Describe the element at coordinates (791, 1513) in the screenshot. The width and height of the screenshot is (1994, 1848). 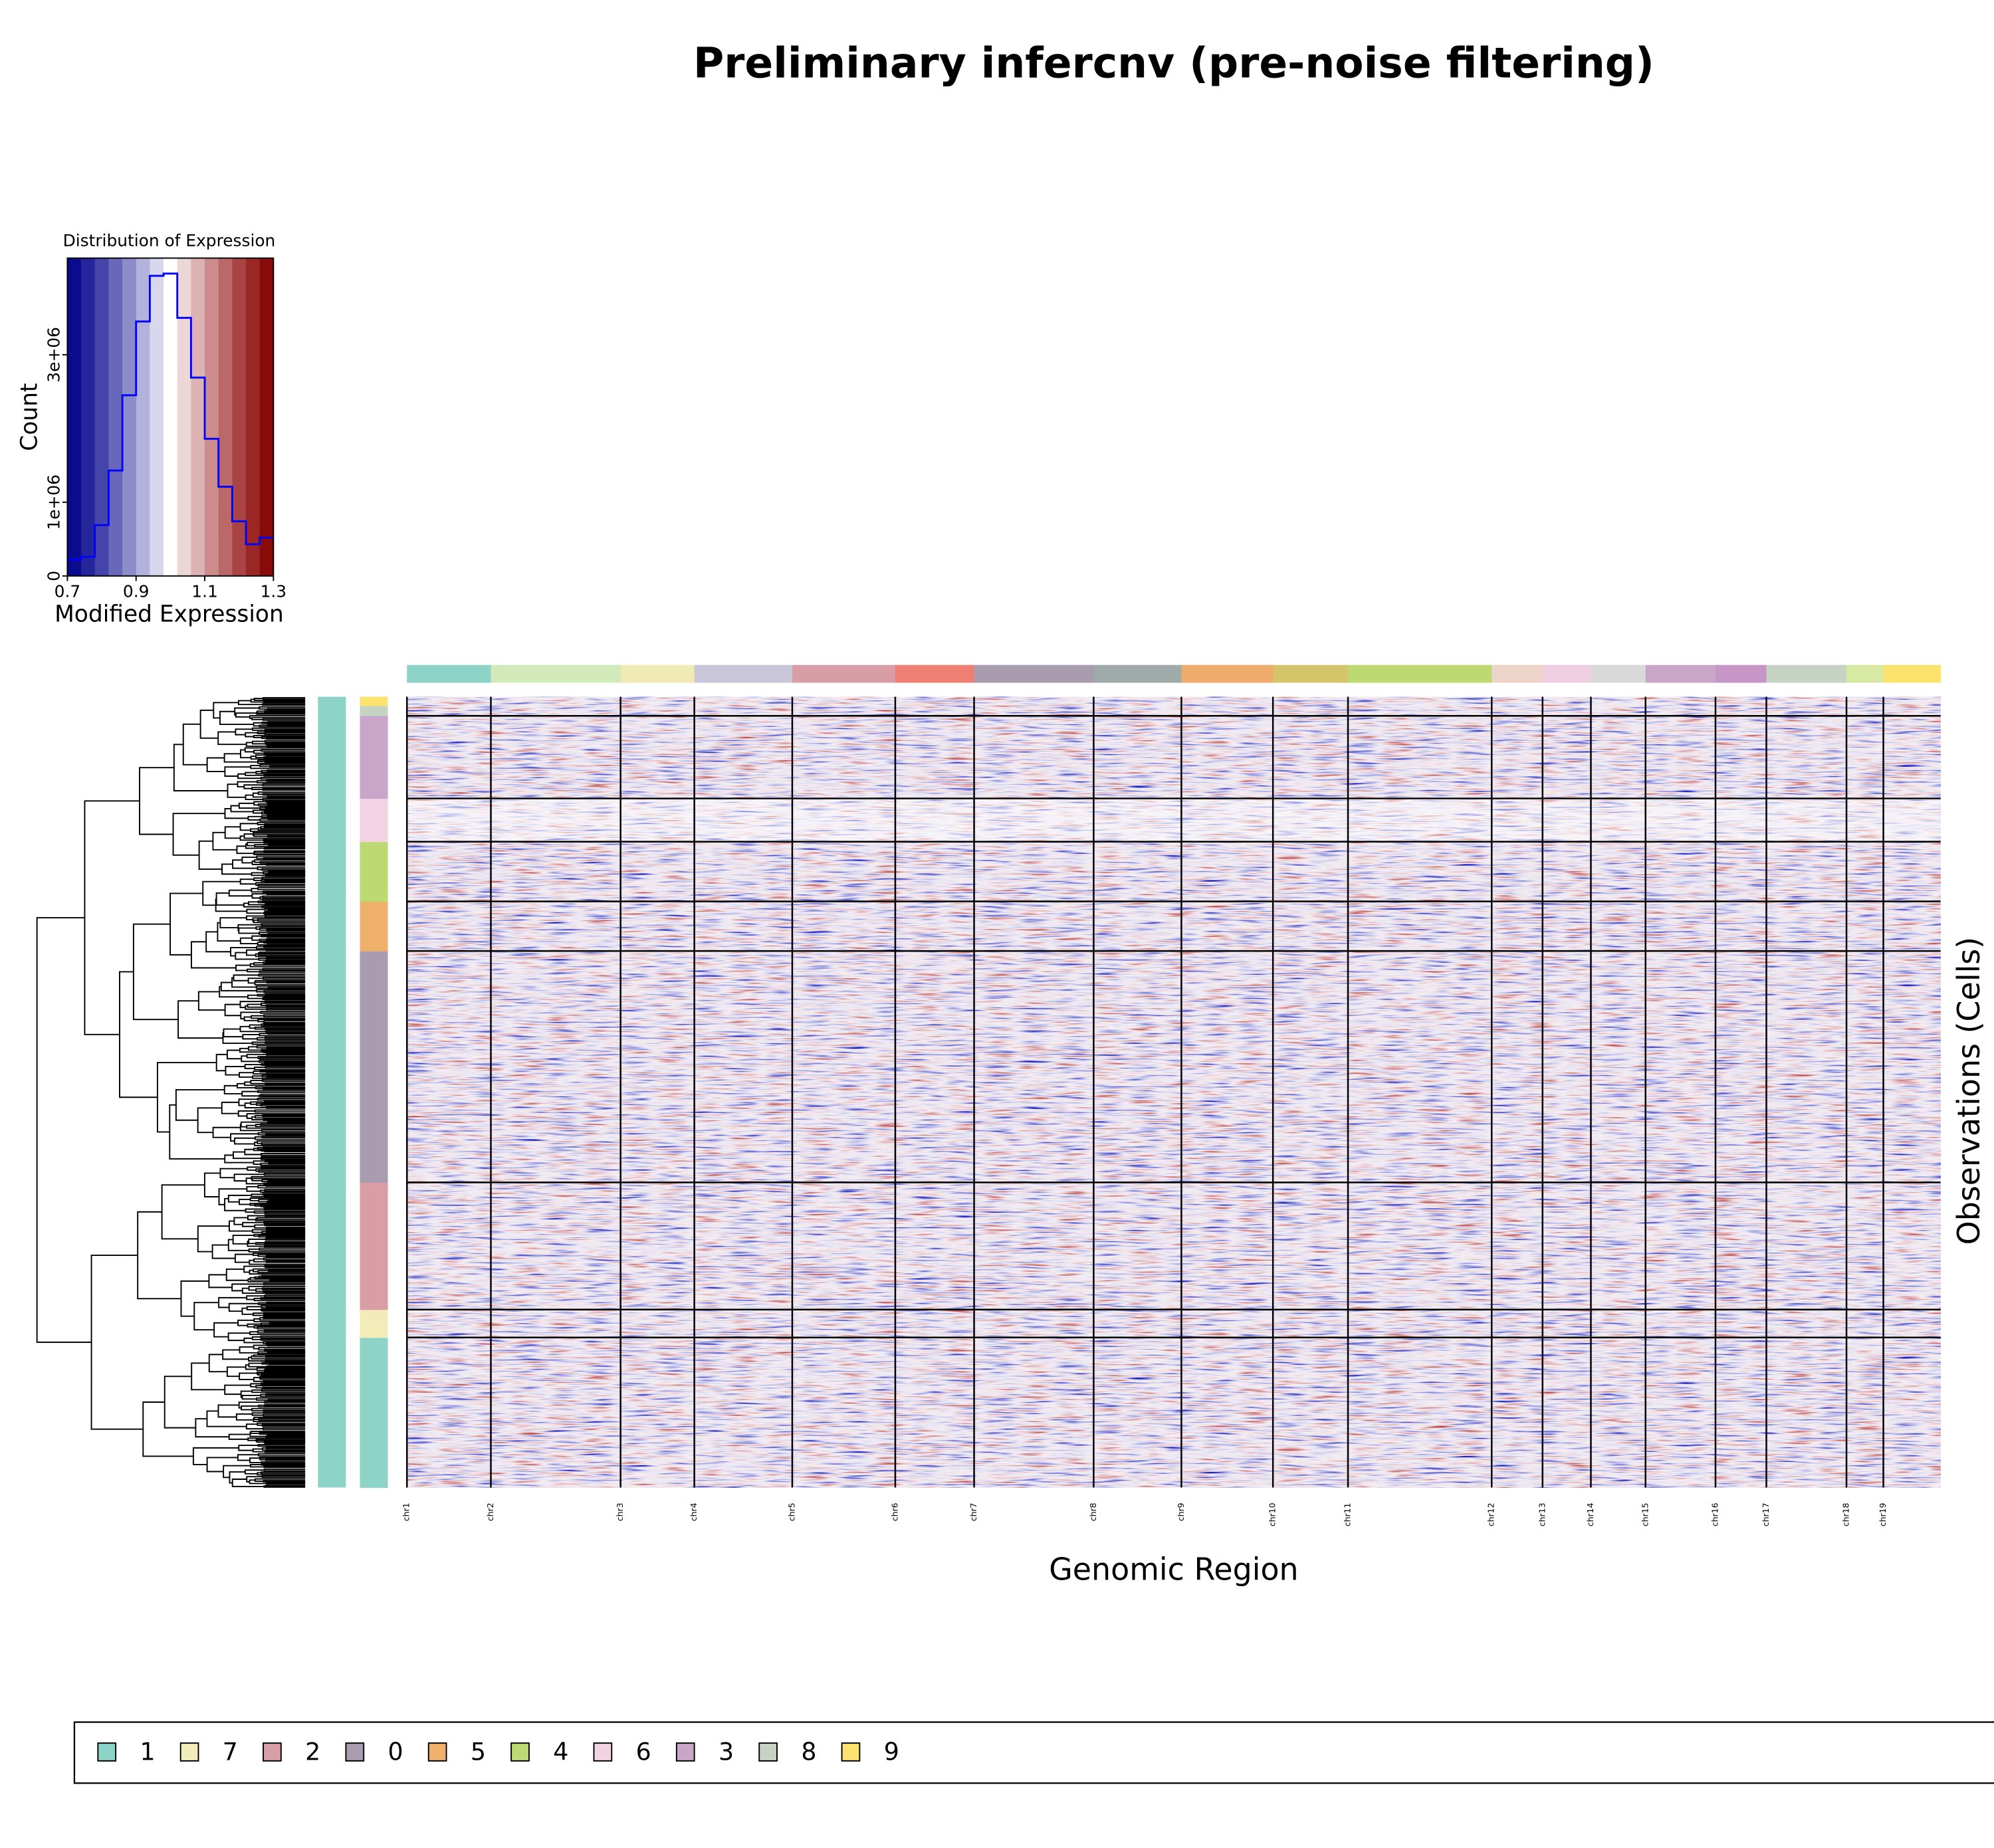
I see `chromosome-label: chr5` at that location.